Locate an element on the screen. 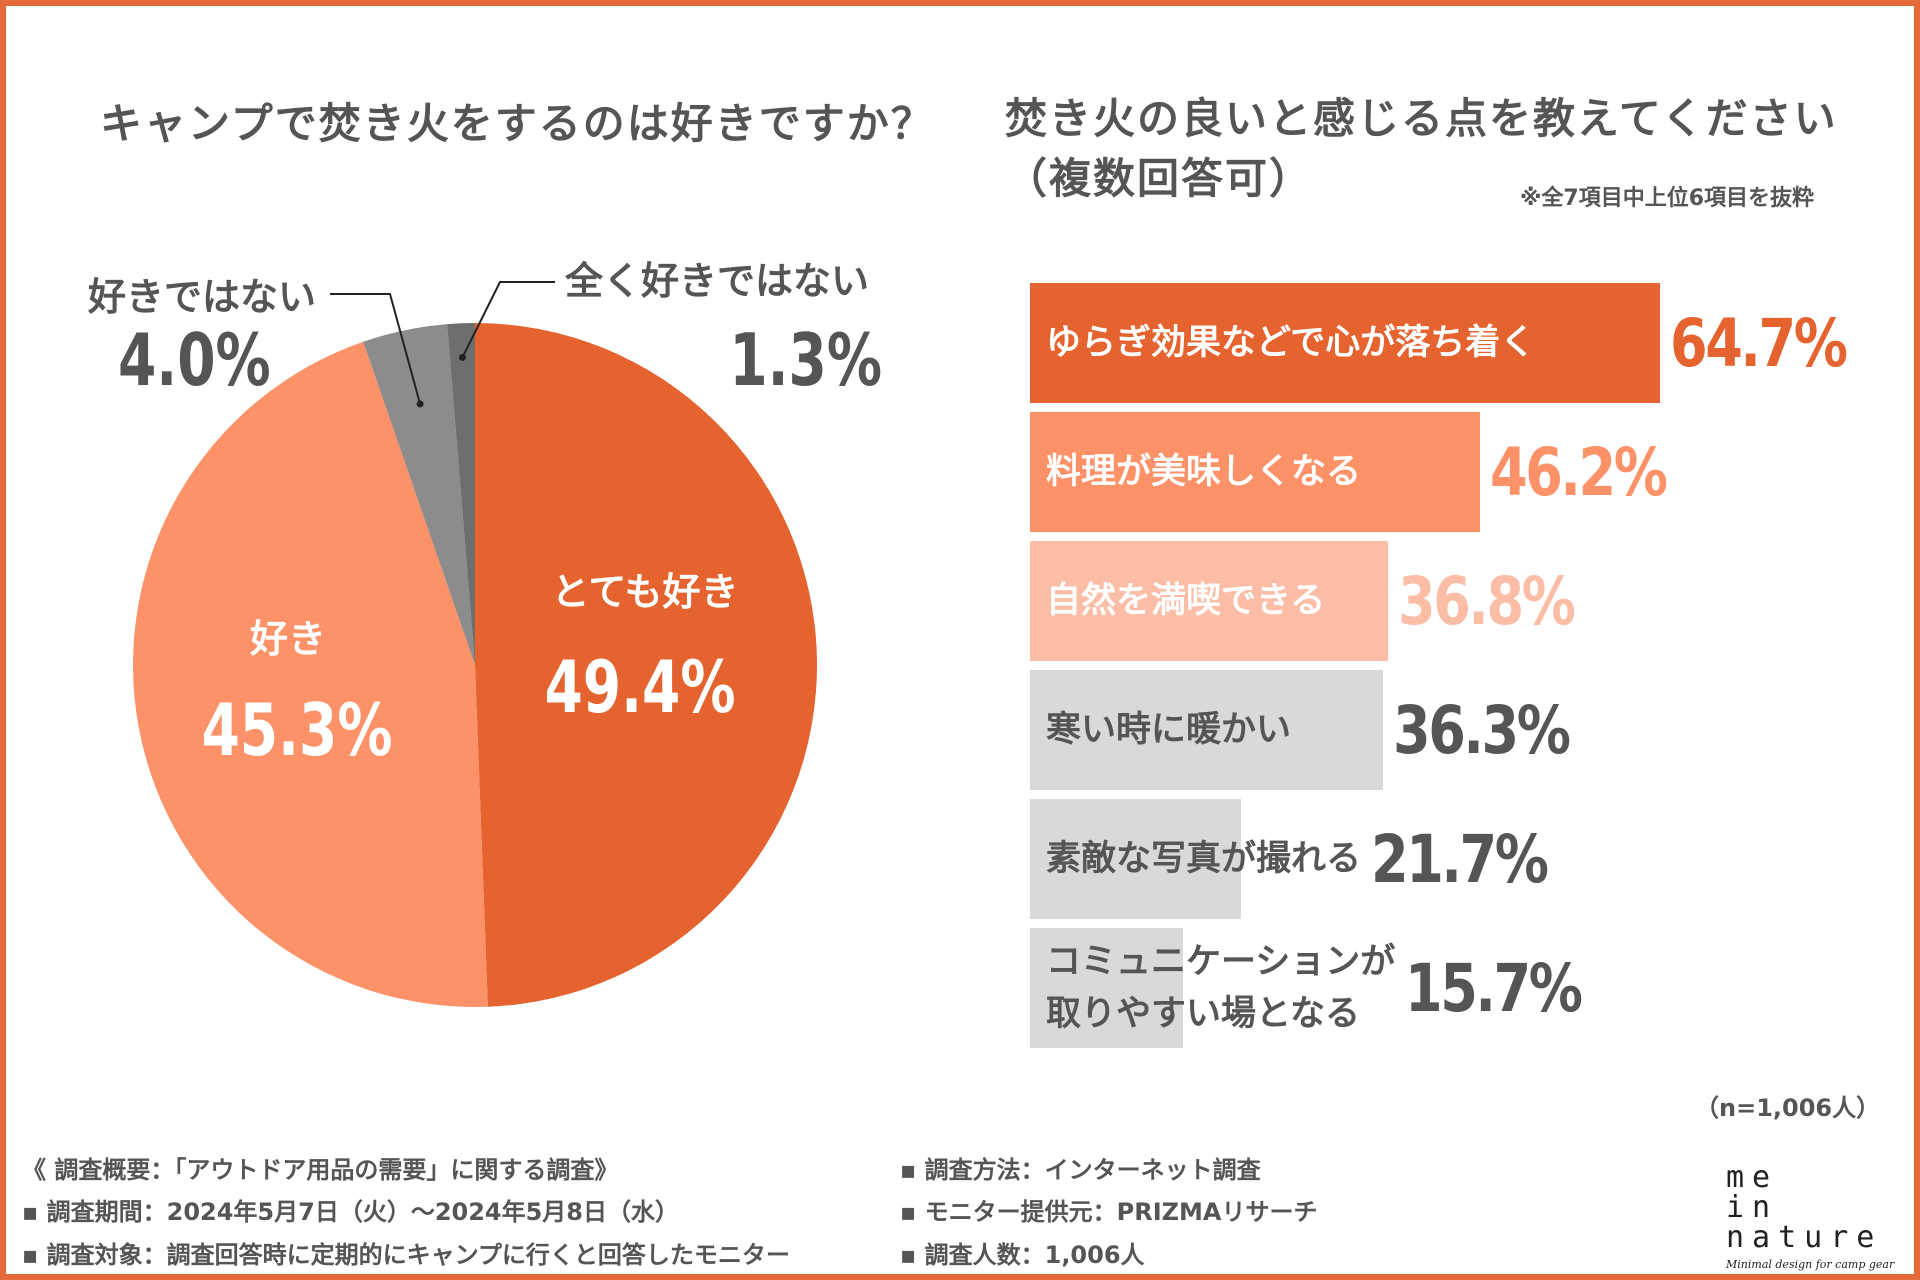 The height and width of the screenshot is (1280, 1920). bar-label-1: 料理が美味しくなる is located at coordinates (1204, 472).